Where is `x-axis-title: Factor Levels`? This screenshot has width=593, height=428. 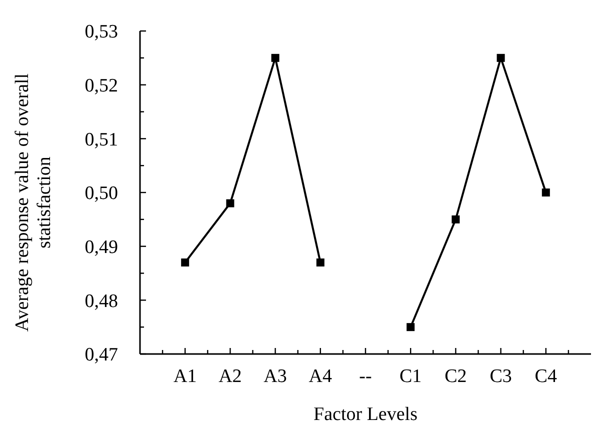
x-axis-title: Factor Levels is located at coordinates (366, 414).